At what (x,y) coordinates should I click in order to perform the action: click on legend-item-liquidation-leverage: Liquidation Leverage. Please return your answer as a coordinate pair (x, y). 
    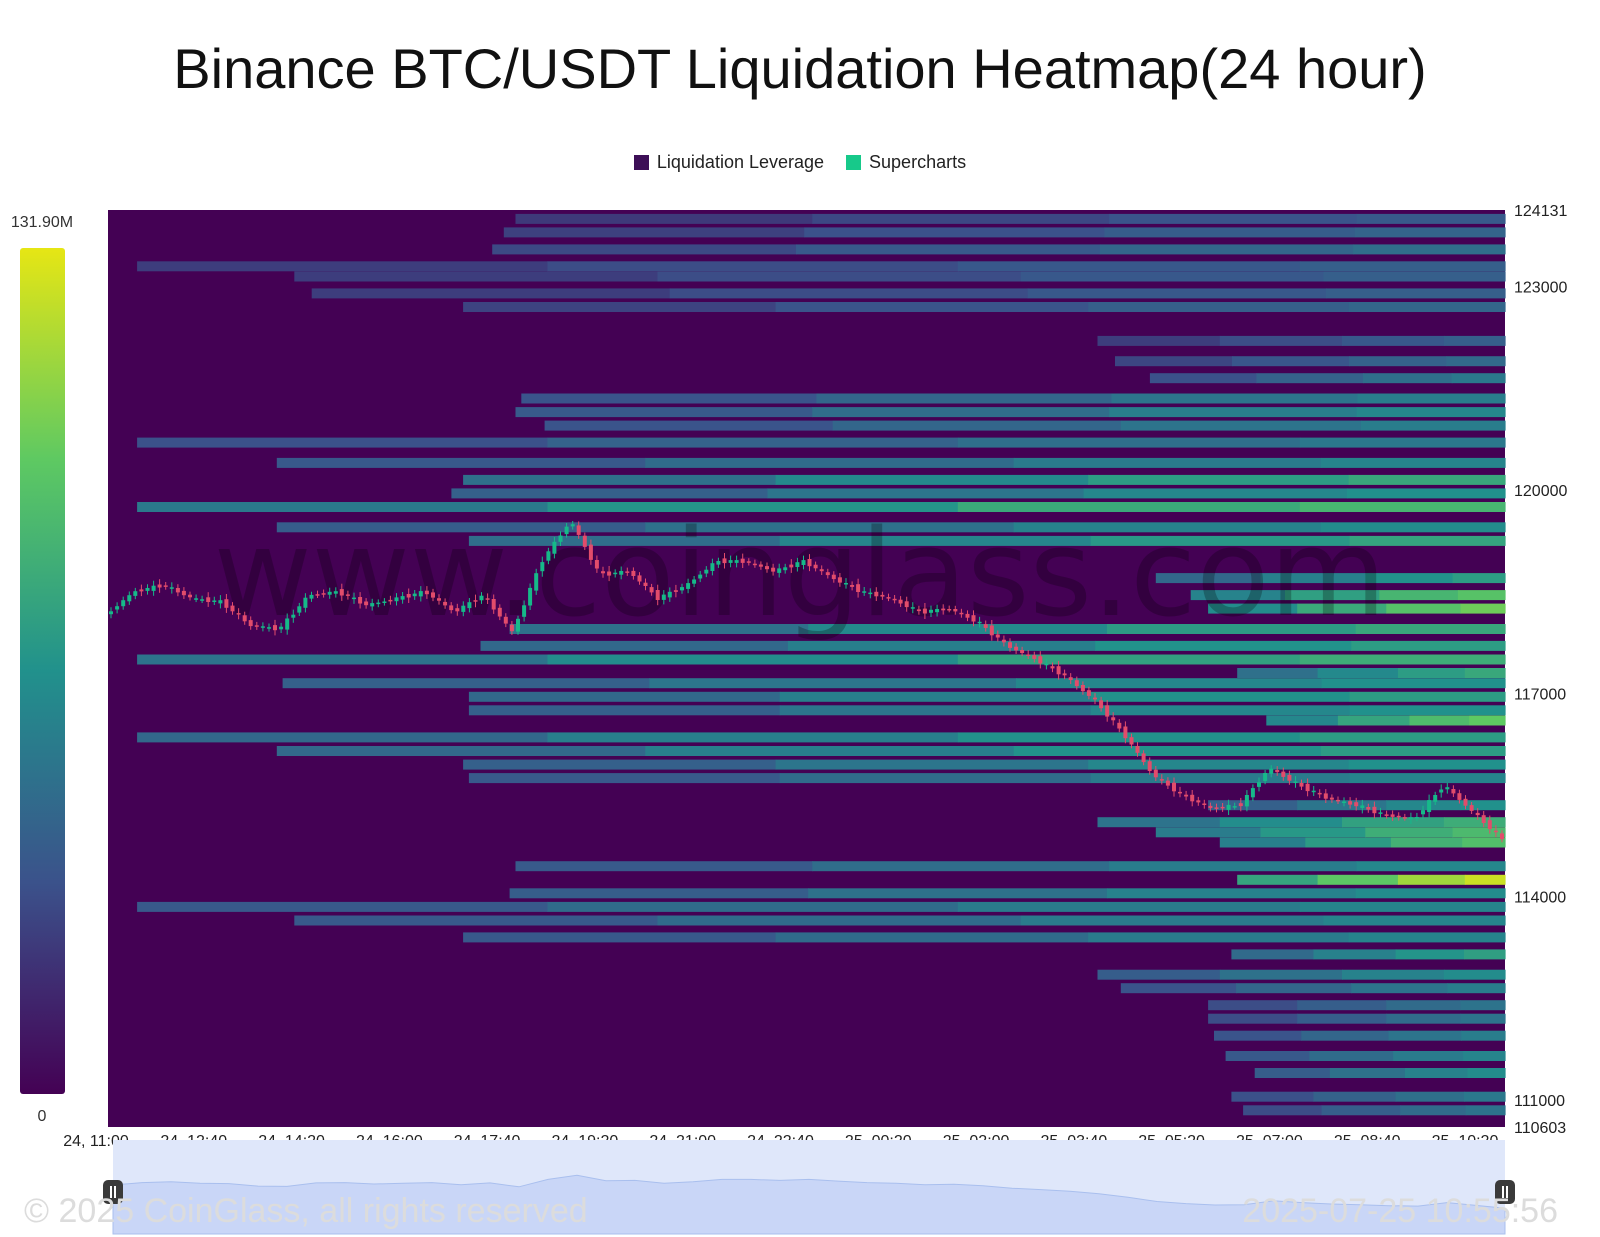
    Looking at the image, I should click on (728, 162).